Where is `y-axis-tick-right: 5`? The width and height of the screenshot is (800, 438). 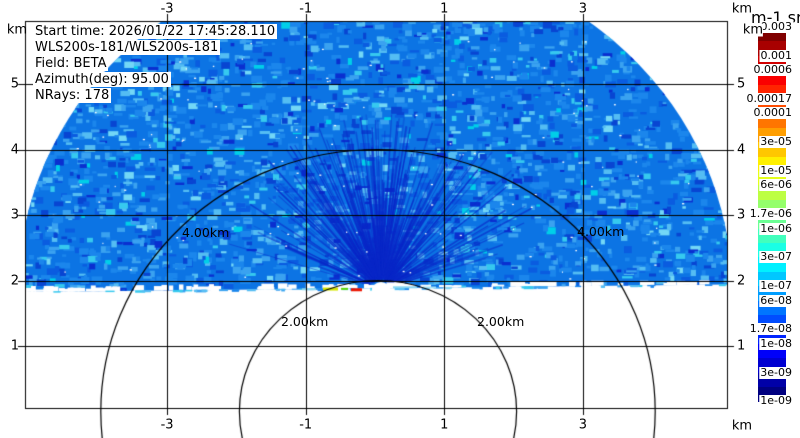 y-axis-tick-right: 5 is located at coordinates (741, 84).